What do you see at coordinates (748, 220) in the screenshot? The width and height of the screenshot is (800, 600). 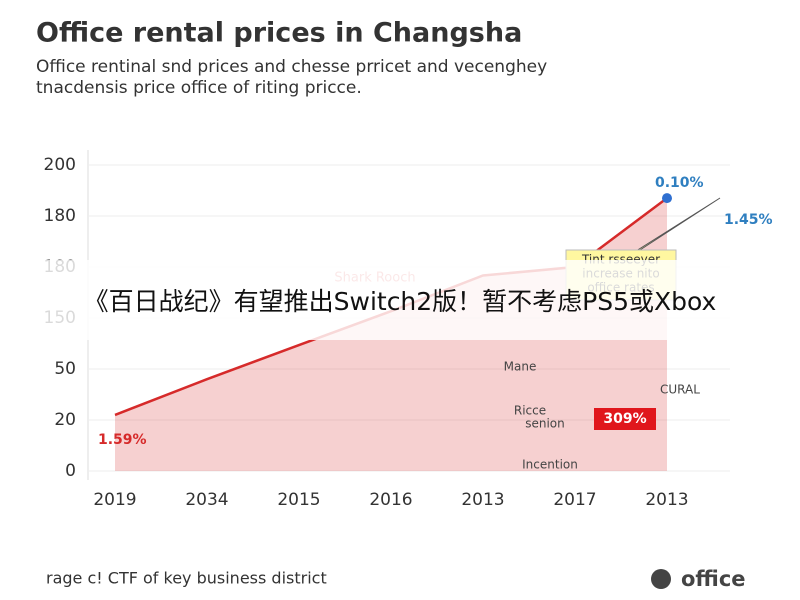 I see `annotation: 1.45%` at bounding box center [748, 220].